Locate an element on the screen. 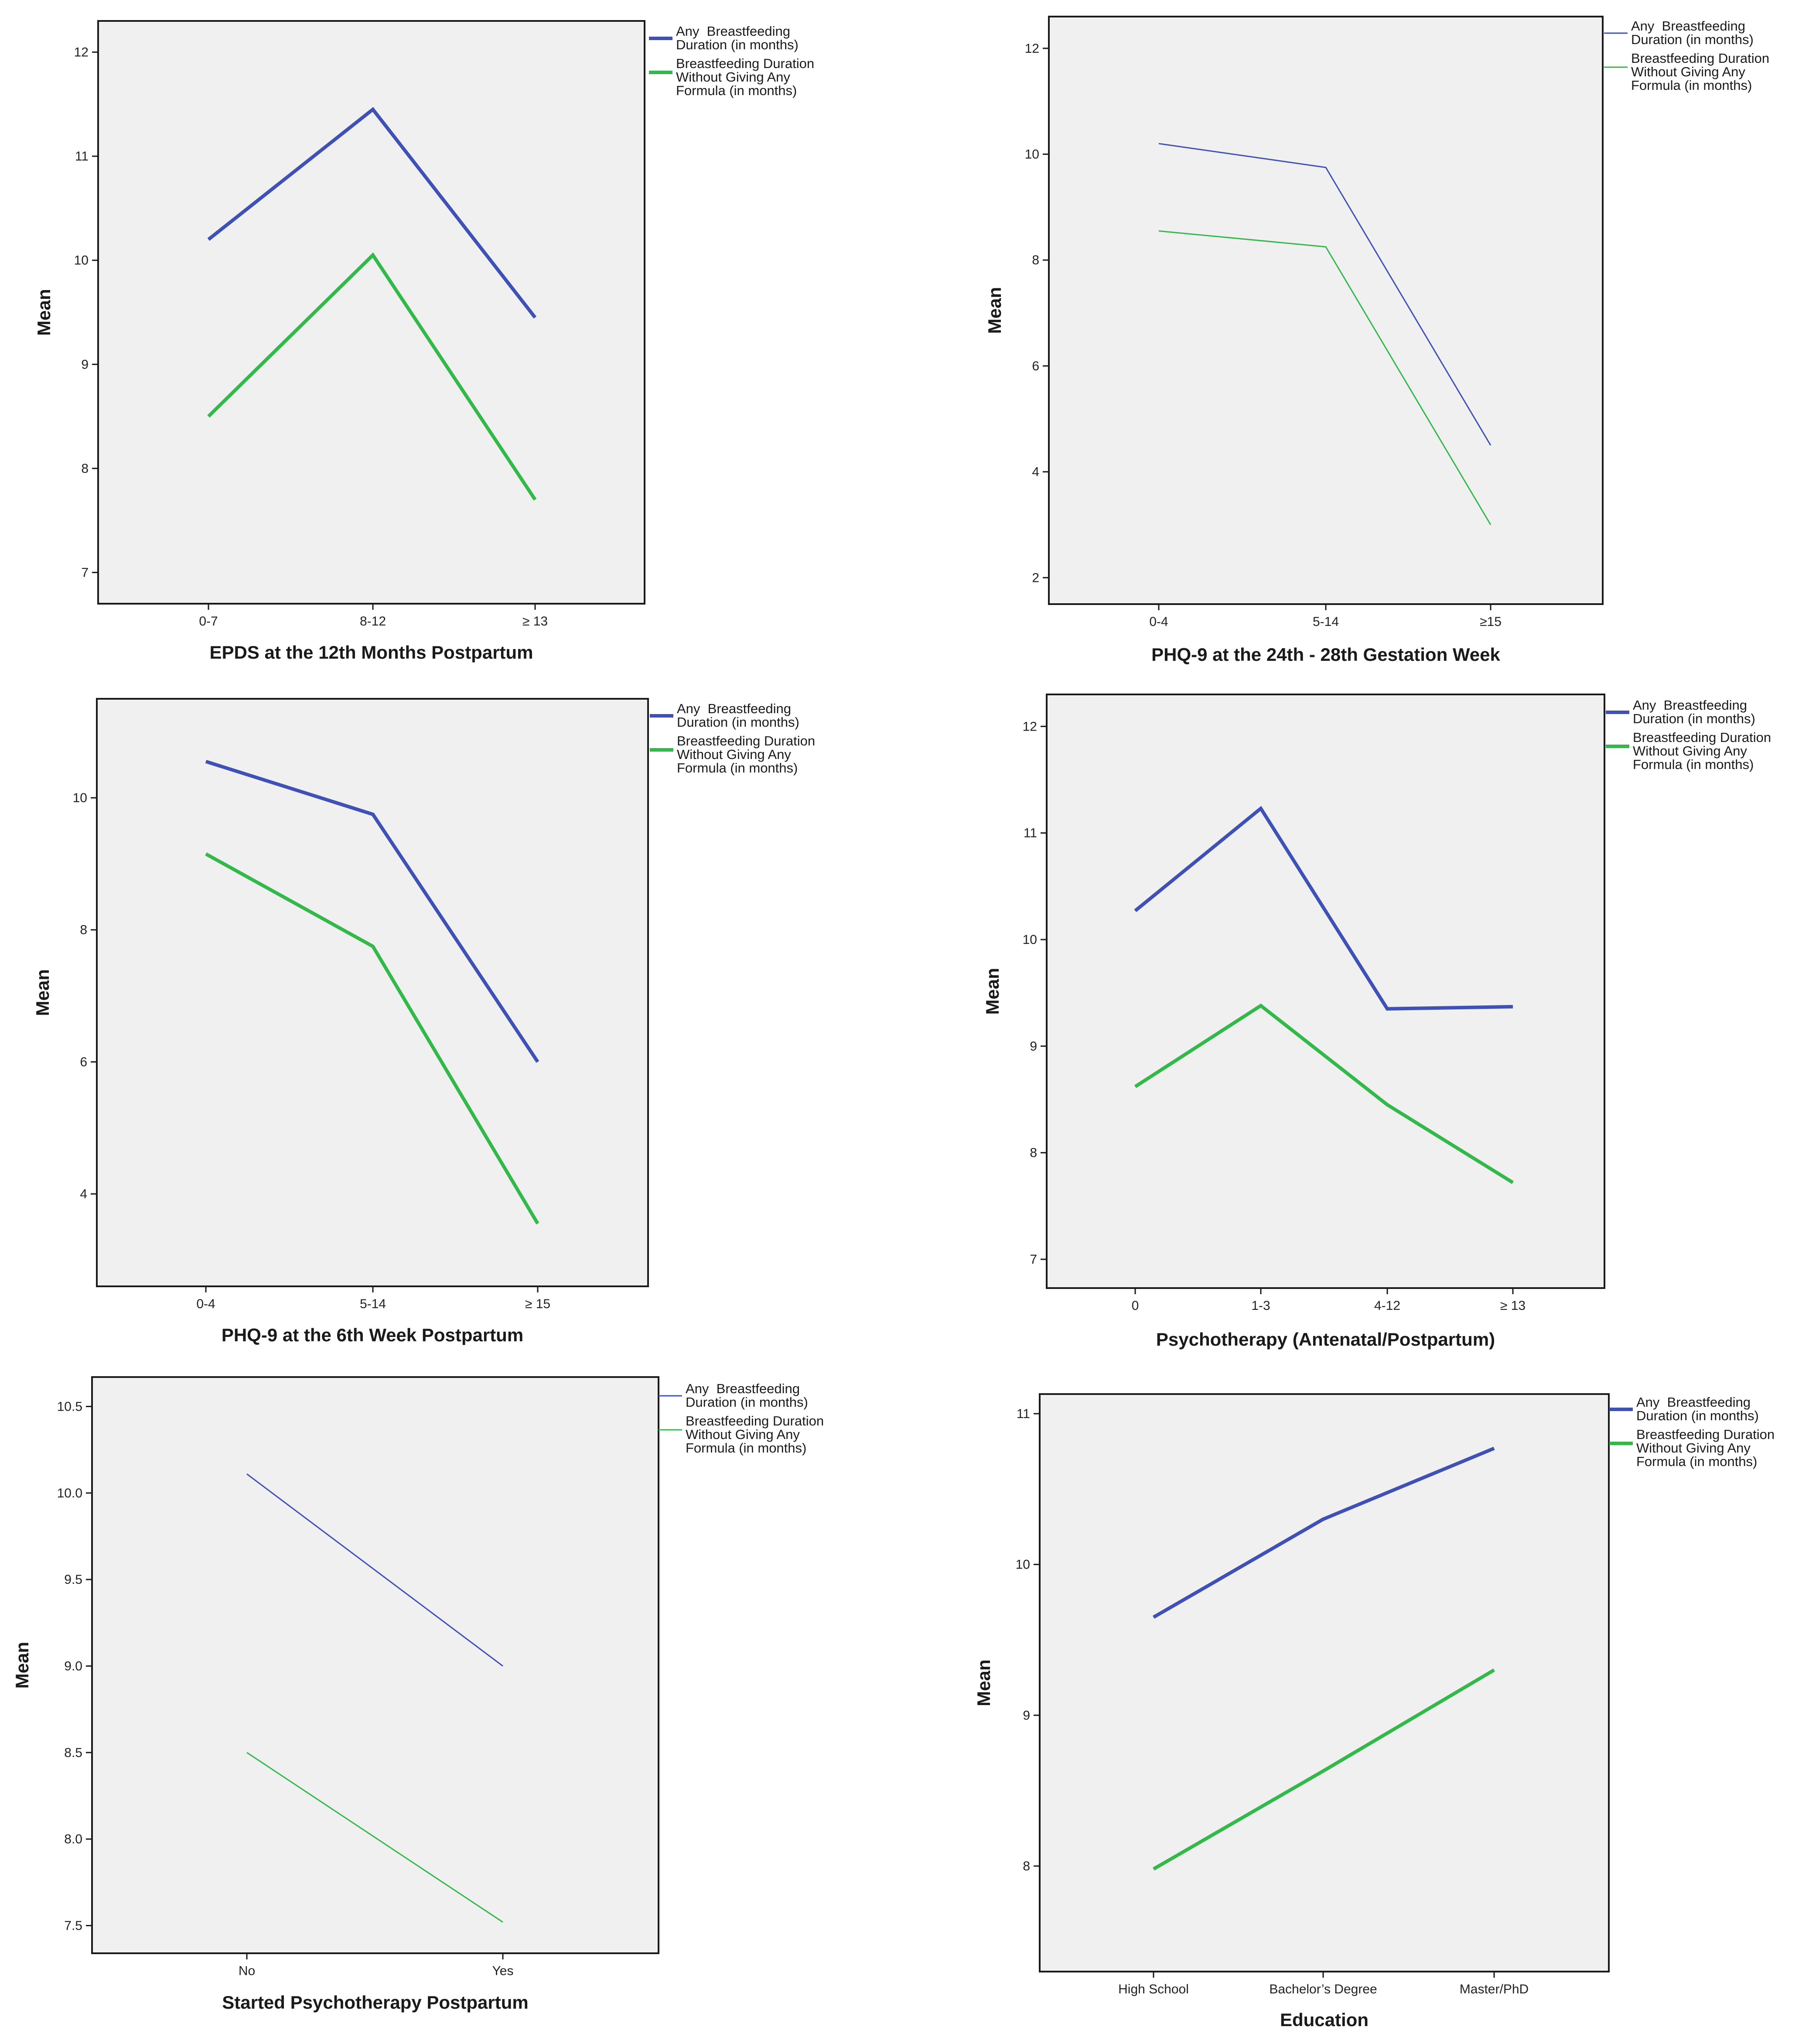 The image size is (1809, 2044). y-tick-label: 10.5 is located at coordinates (69, 1406).